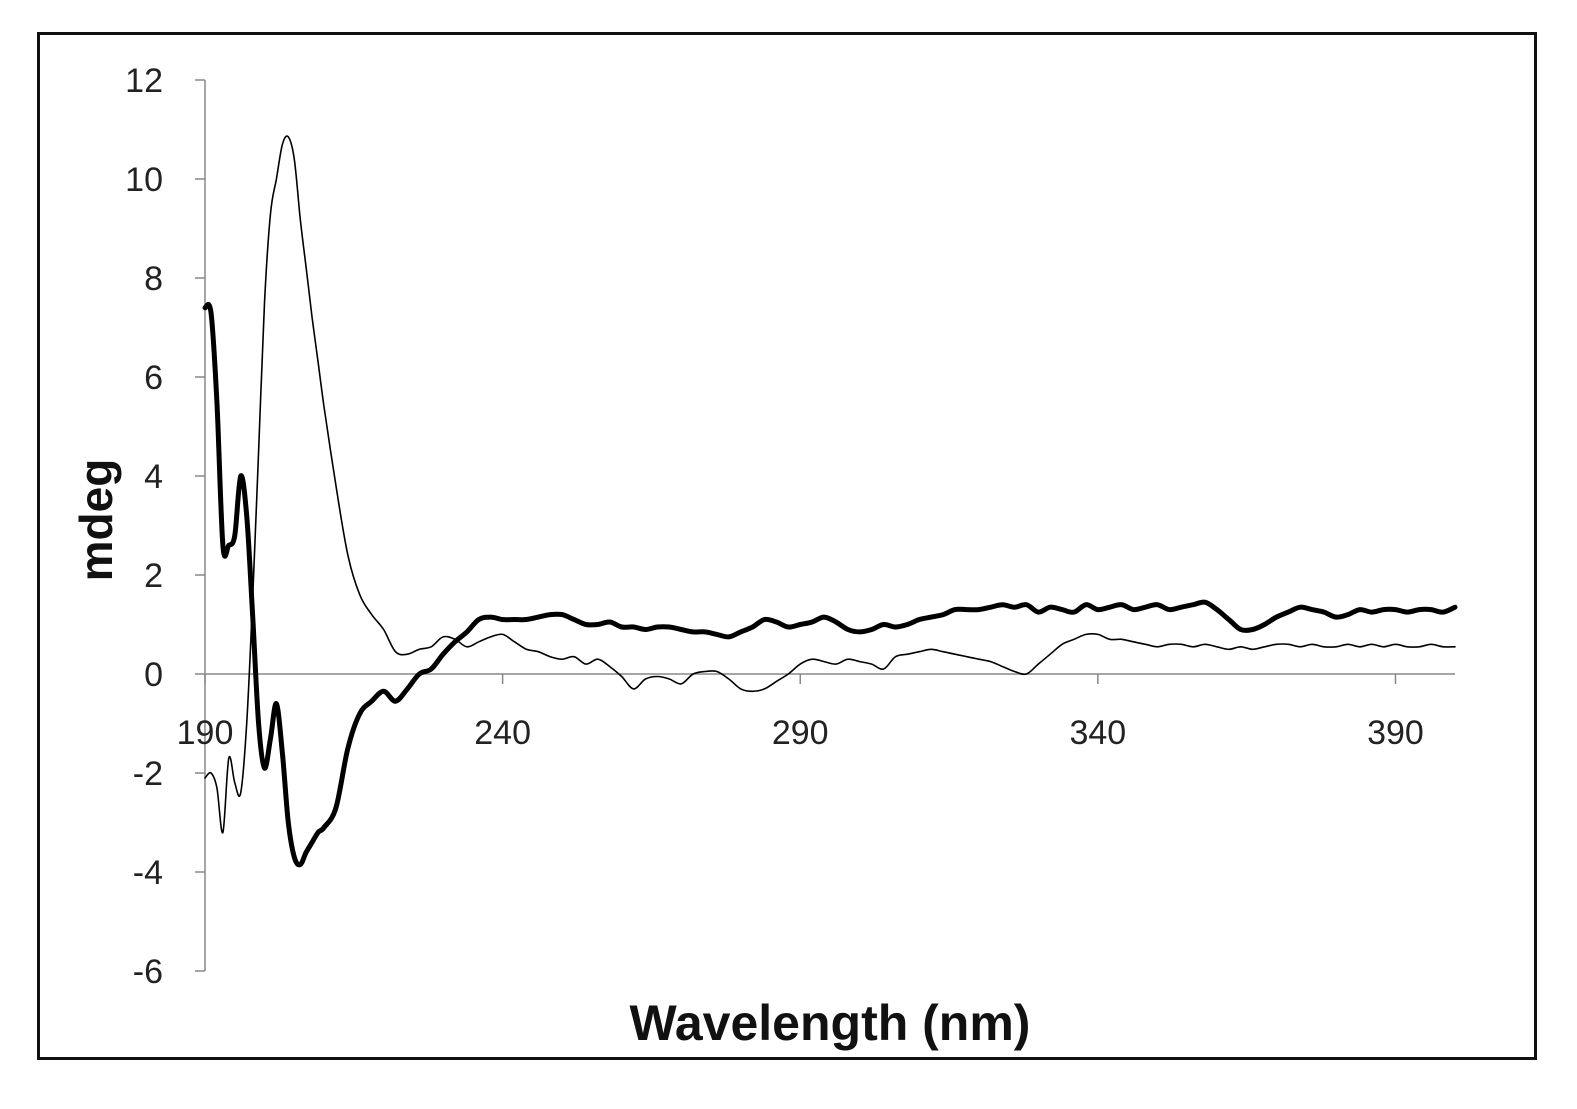  Describe the element at coordinates (502, 733) in the screenshot. I see `x-tick-label: 240` at that location.